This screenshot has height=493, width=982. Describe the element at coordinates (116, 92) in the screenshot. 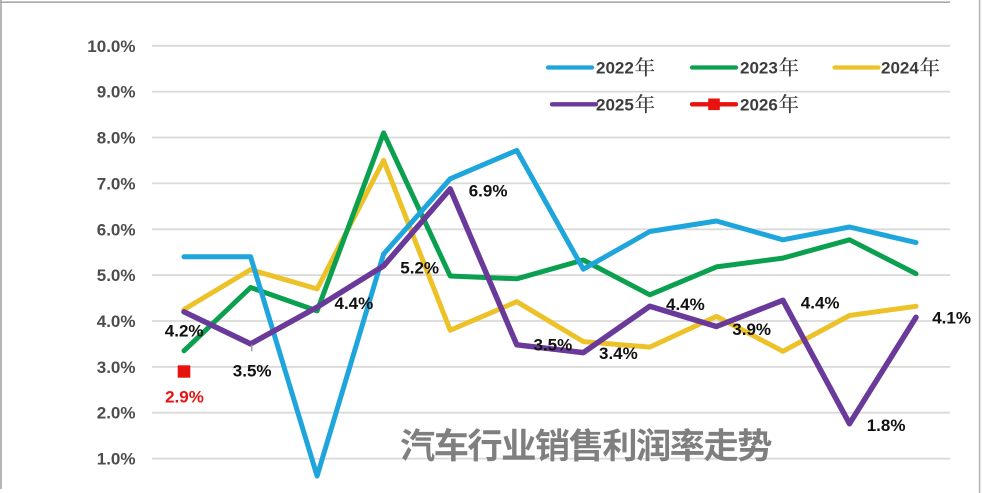

I see `svg-text: 9.0%` at that location.